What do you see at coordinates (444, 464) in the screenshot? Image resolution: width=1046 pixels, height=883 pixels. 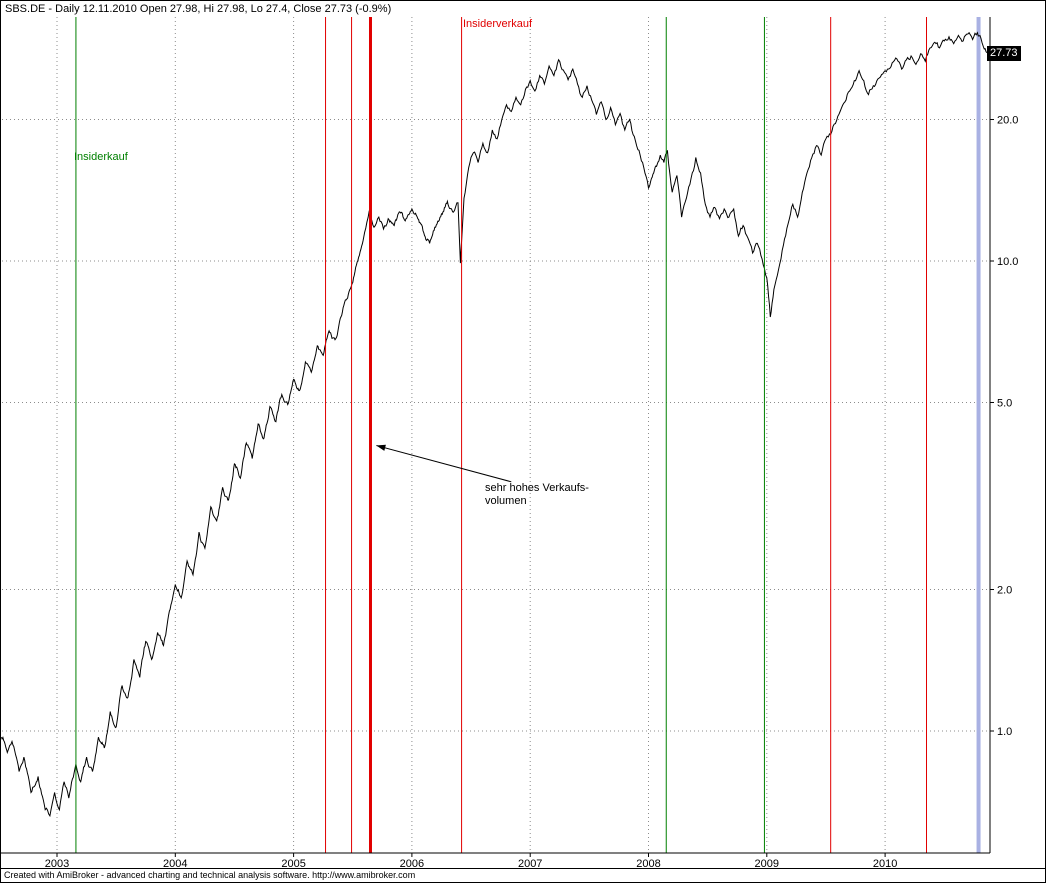 I see `annotation-arrow-line` at bounding box center [444, 464].